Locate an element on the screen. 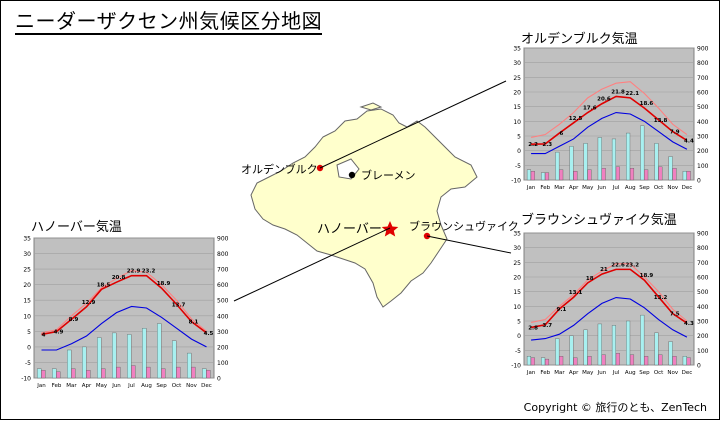 The image size is (720, 421). data-label: 21 is located at coordinates (604, 270).